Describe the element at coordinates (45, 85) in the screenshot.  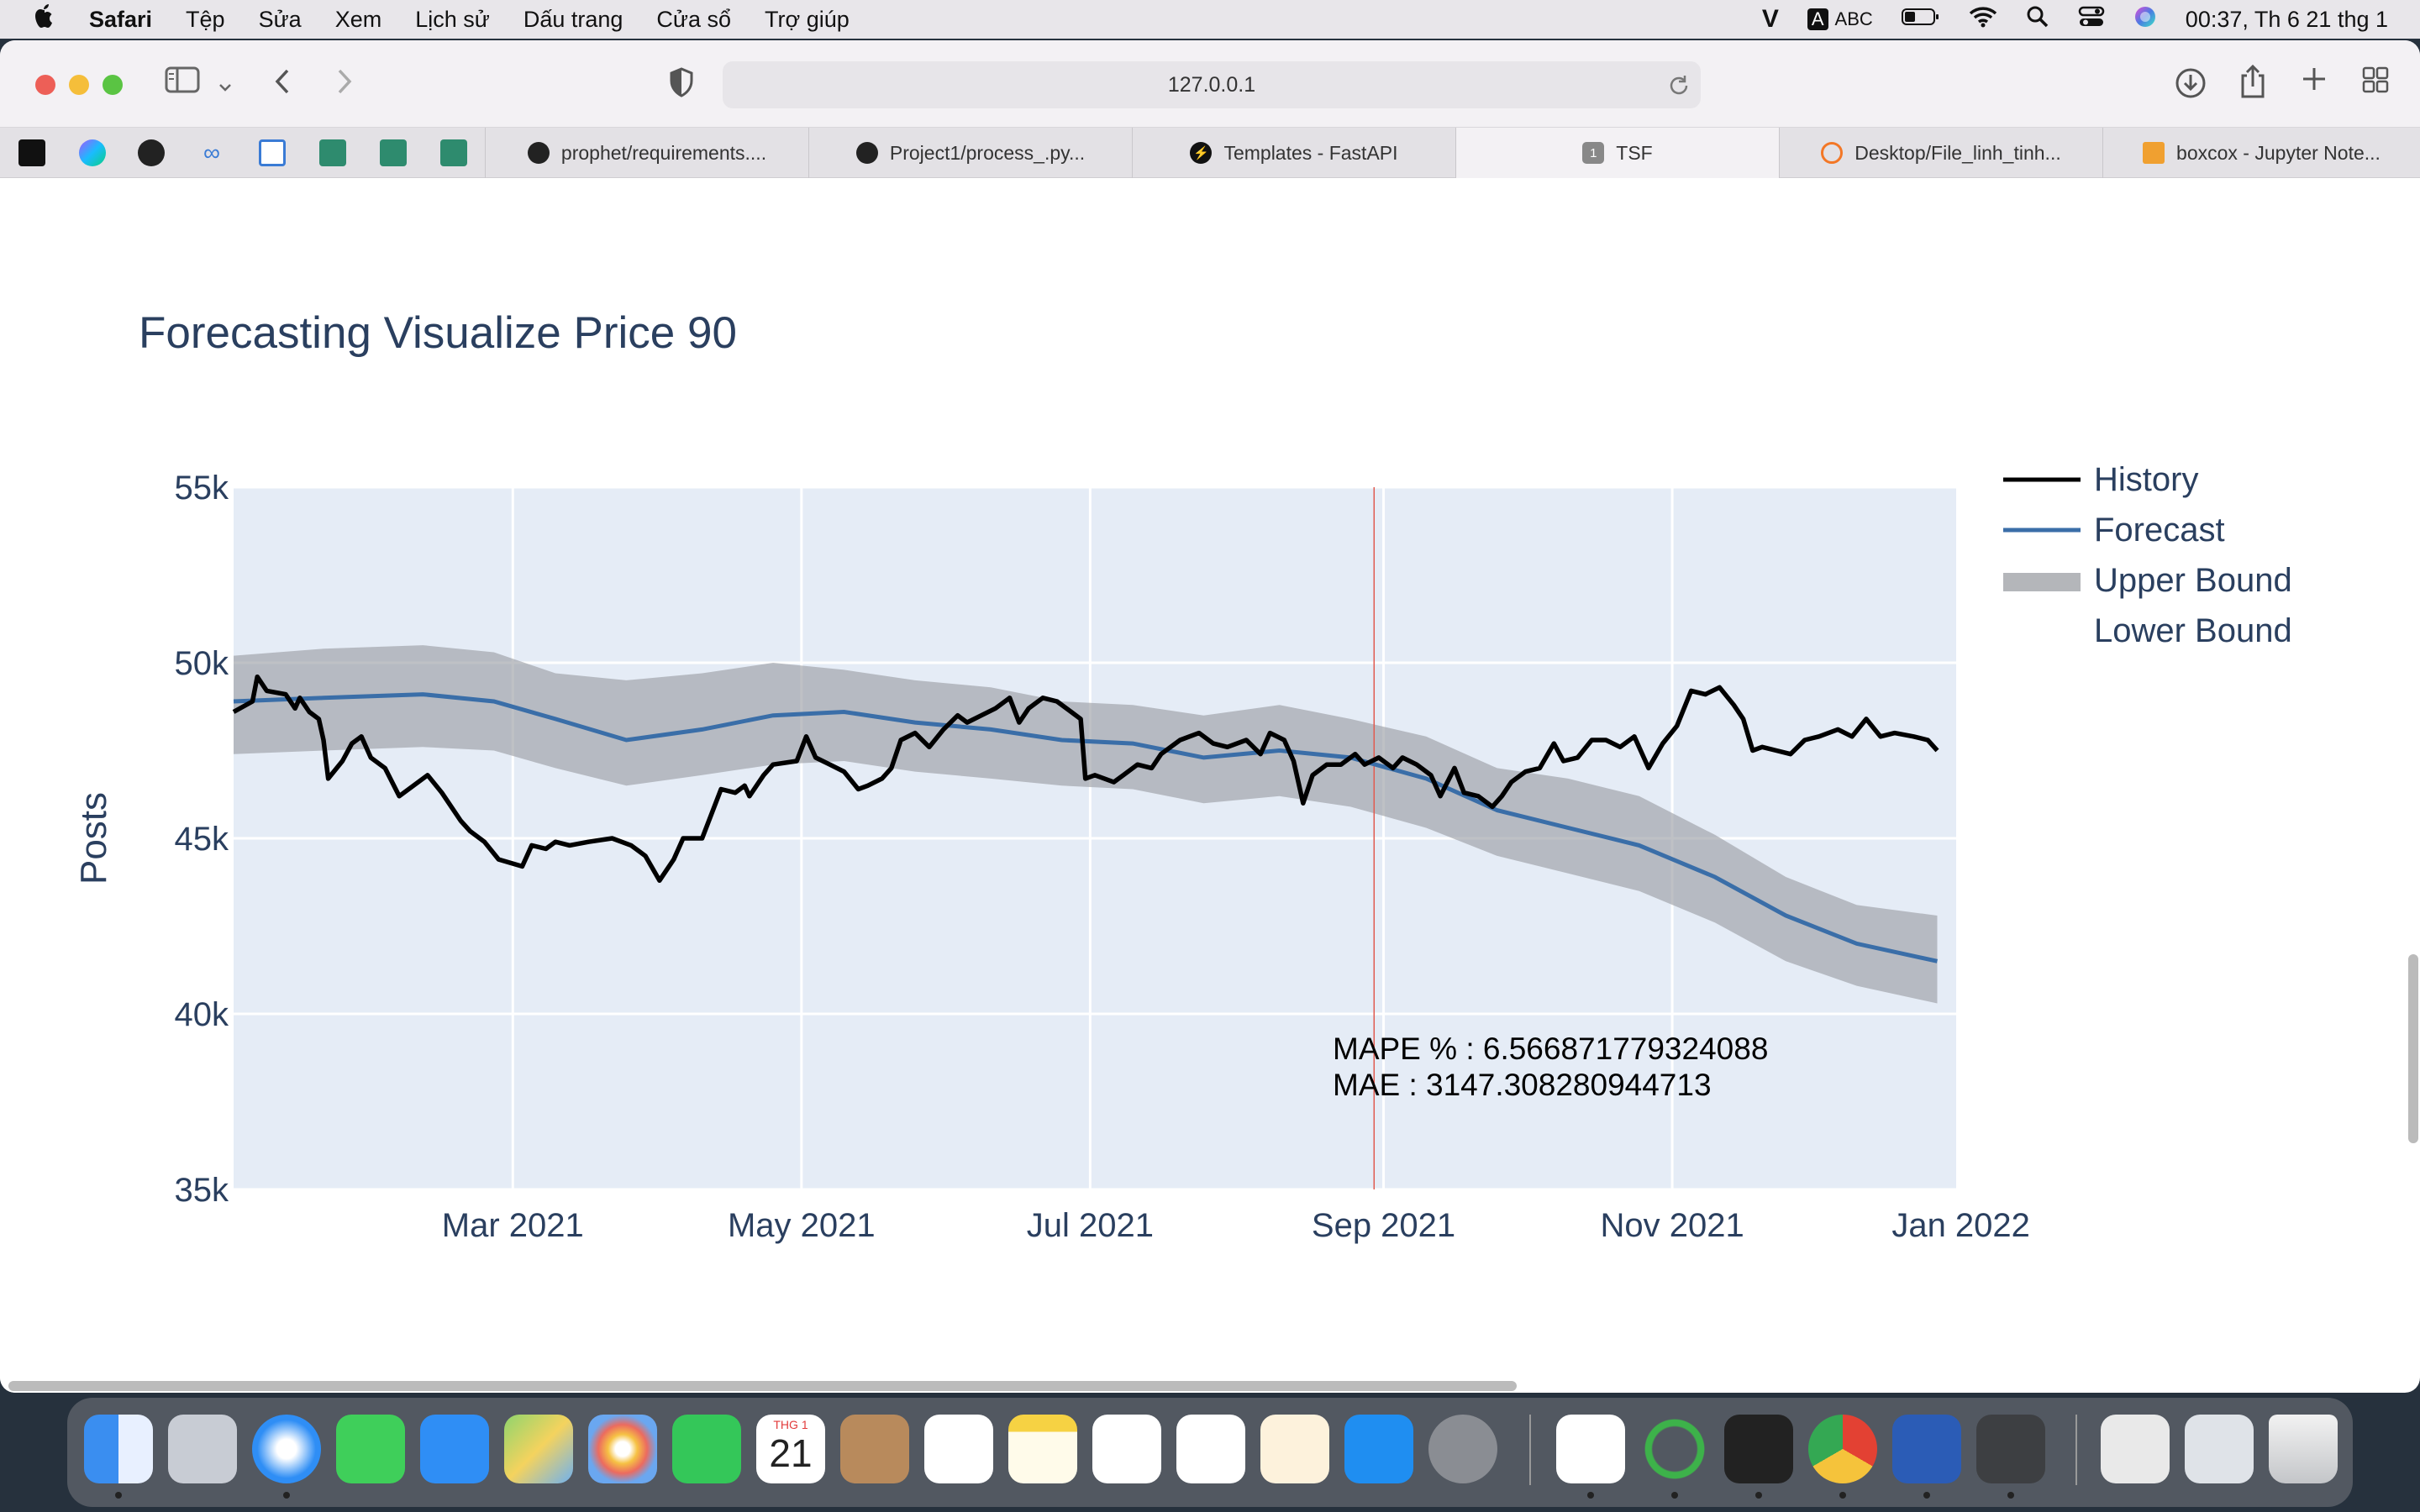
I see `close-window-button` at that location.